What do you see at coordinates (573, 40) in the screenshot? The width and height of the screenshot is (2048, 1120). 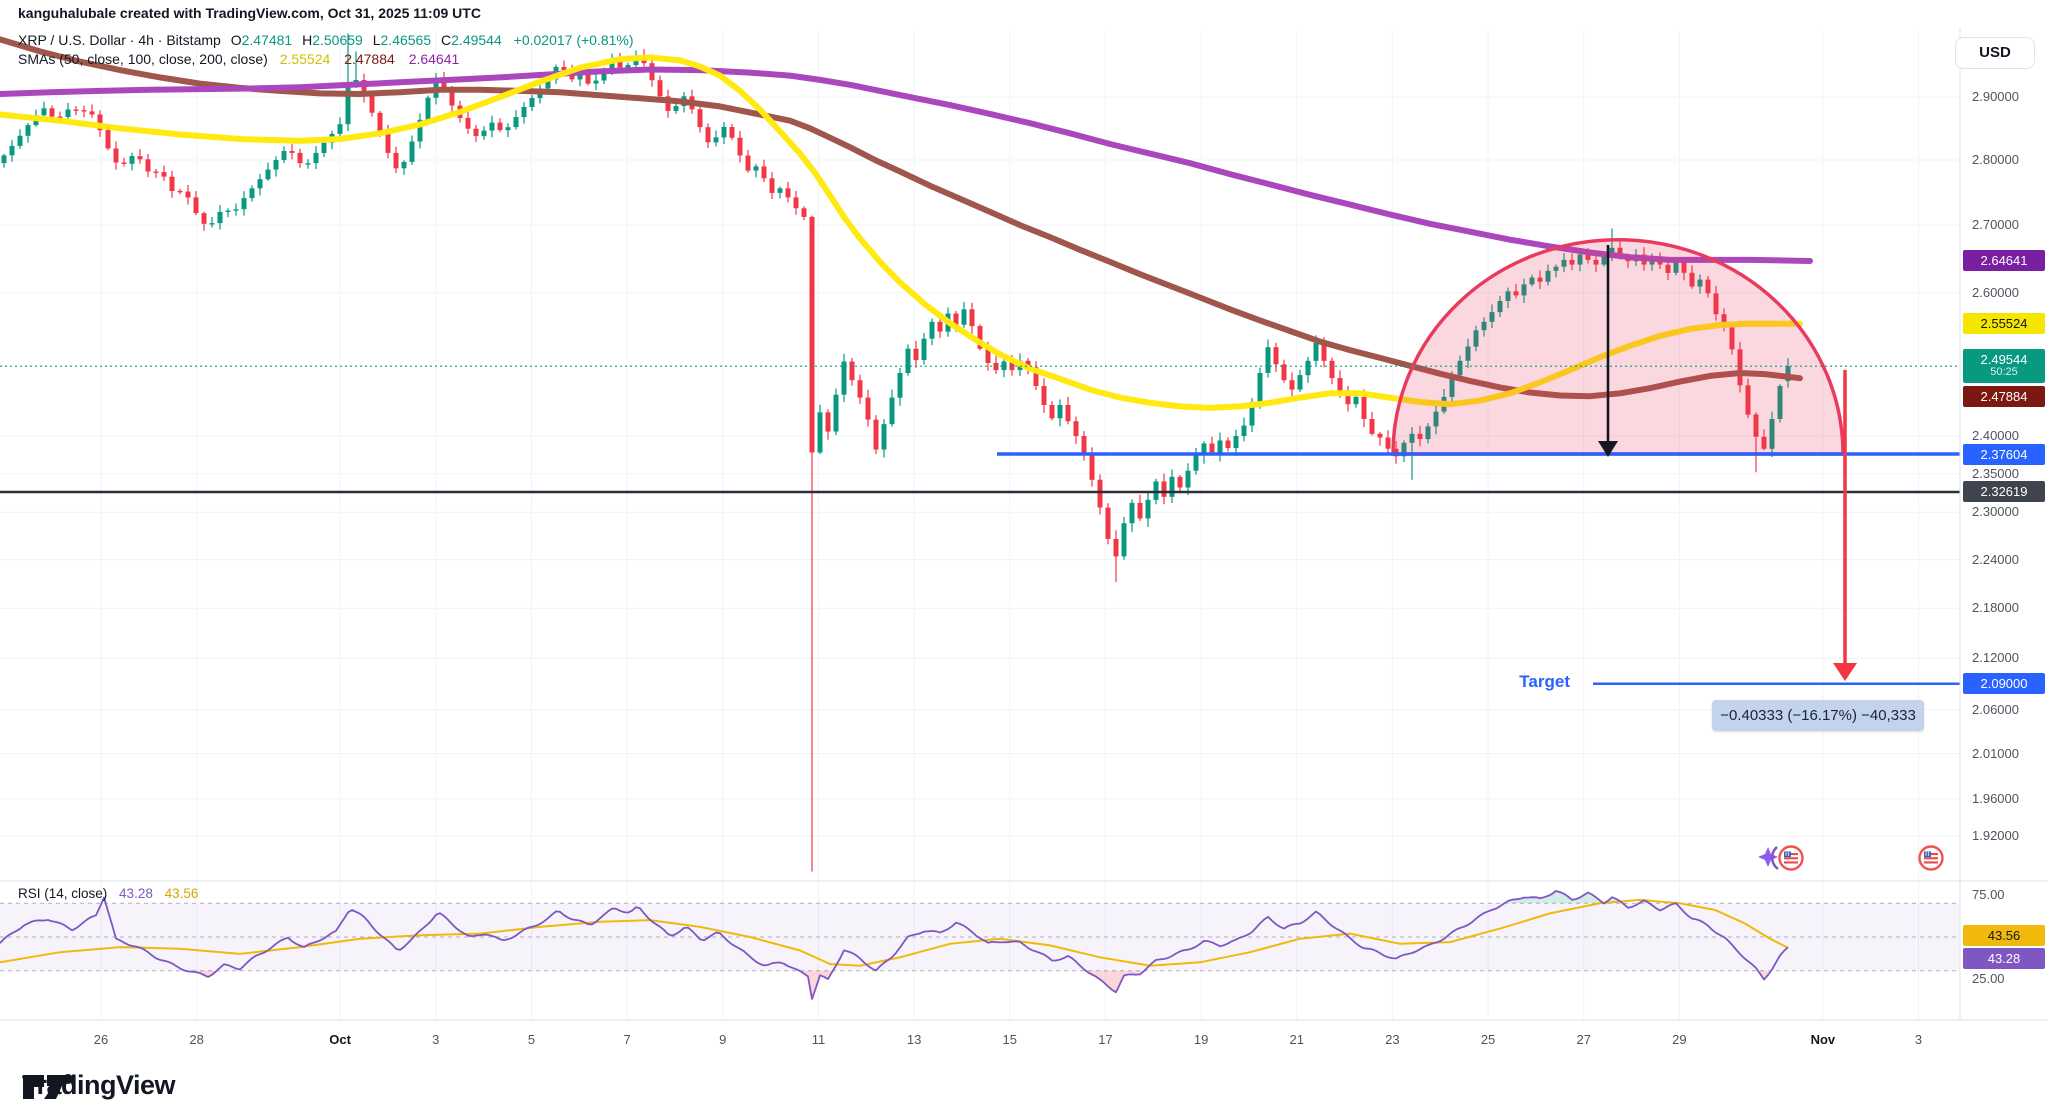 I see `change-value: +0.02017 (+0.81%)` at bounding box center [573, 40].